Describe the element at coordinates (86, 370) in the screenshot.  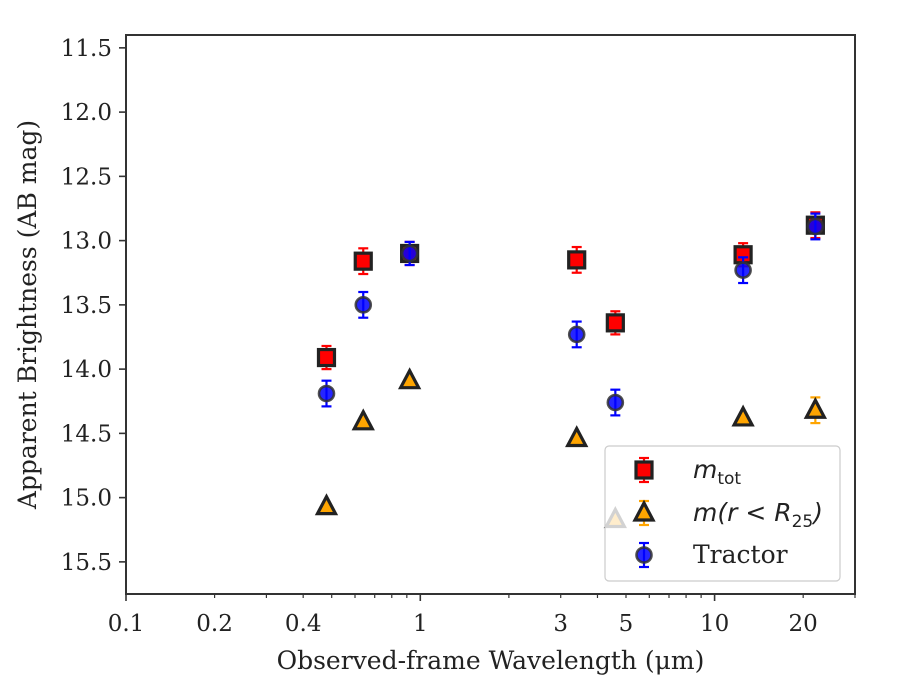
I see `y-tick-label: 14.0` at that location.